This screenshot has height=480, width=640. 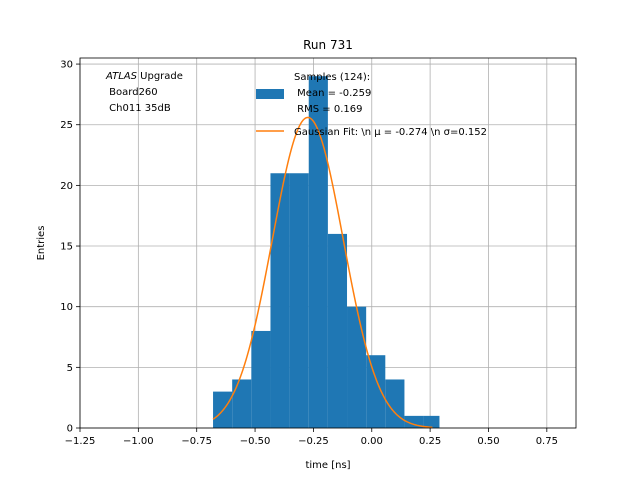 I want to click on y-tick-label-2: 10, so click(x=66, y=307).